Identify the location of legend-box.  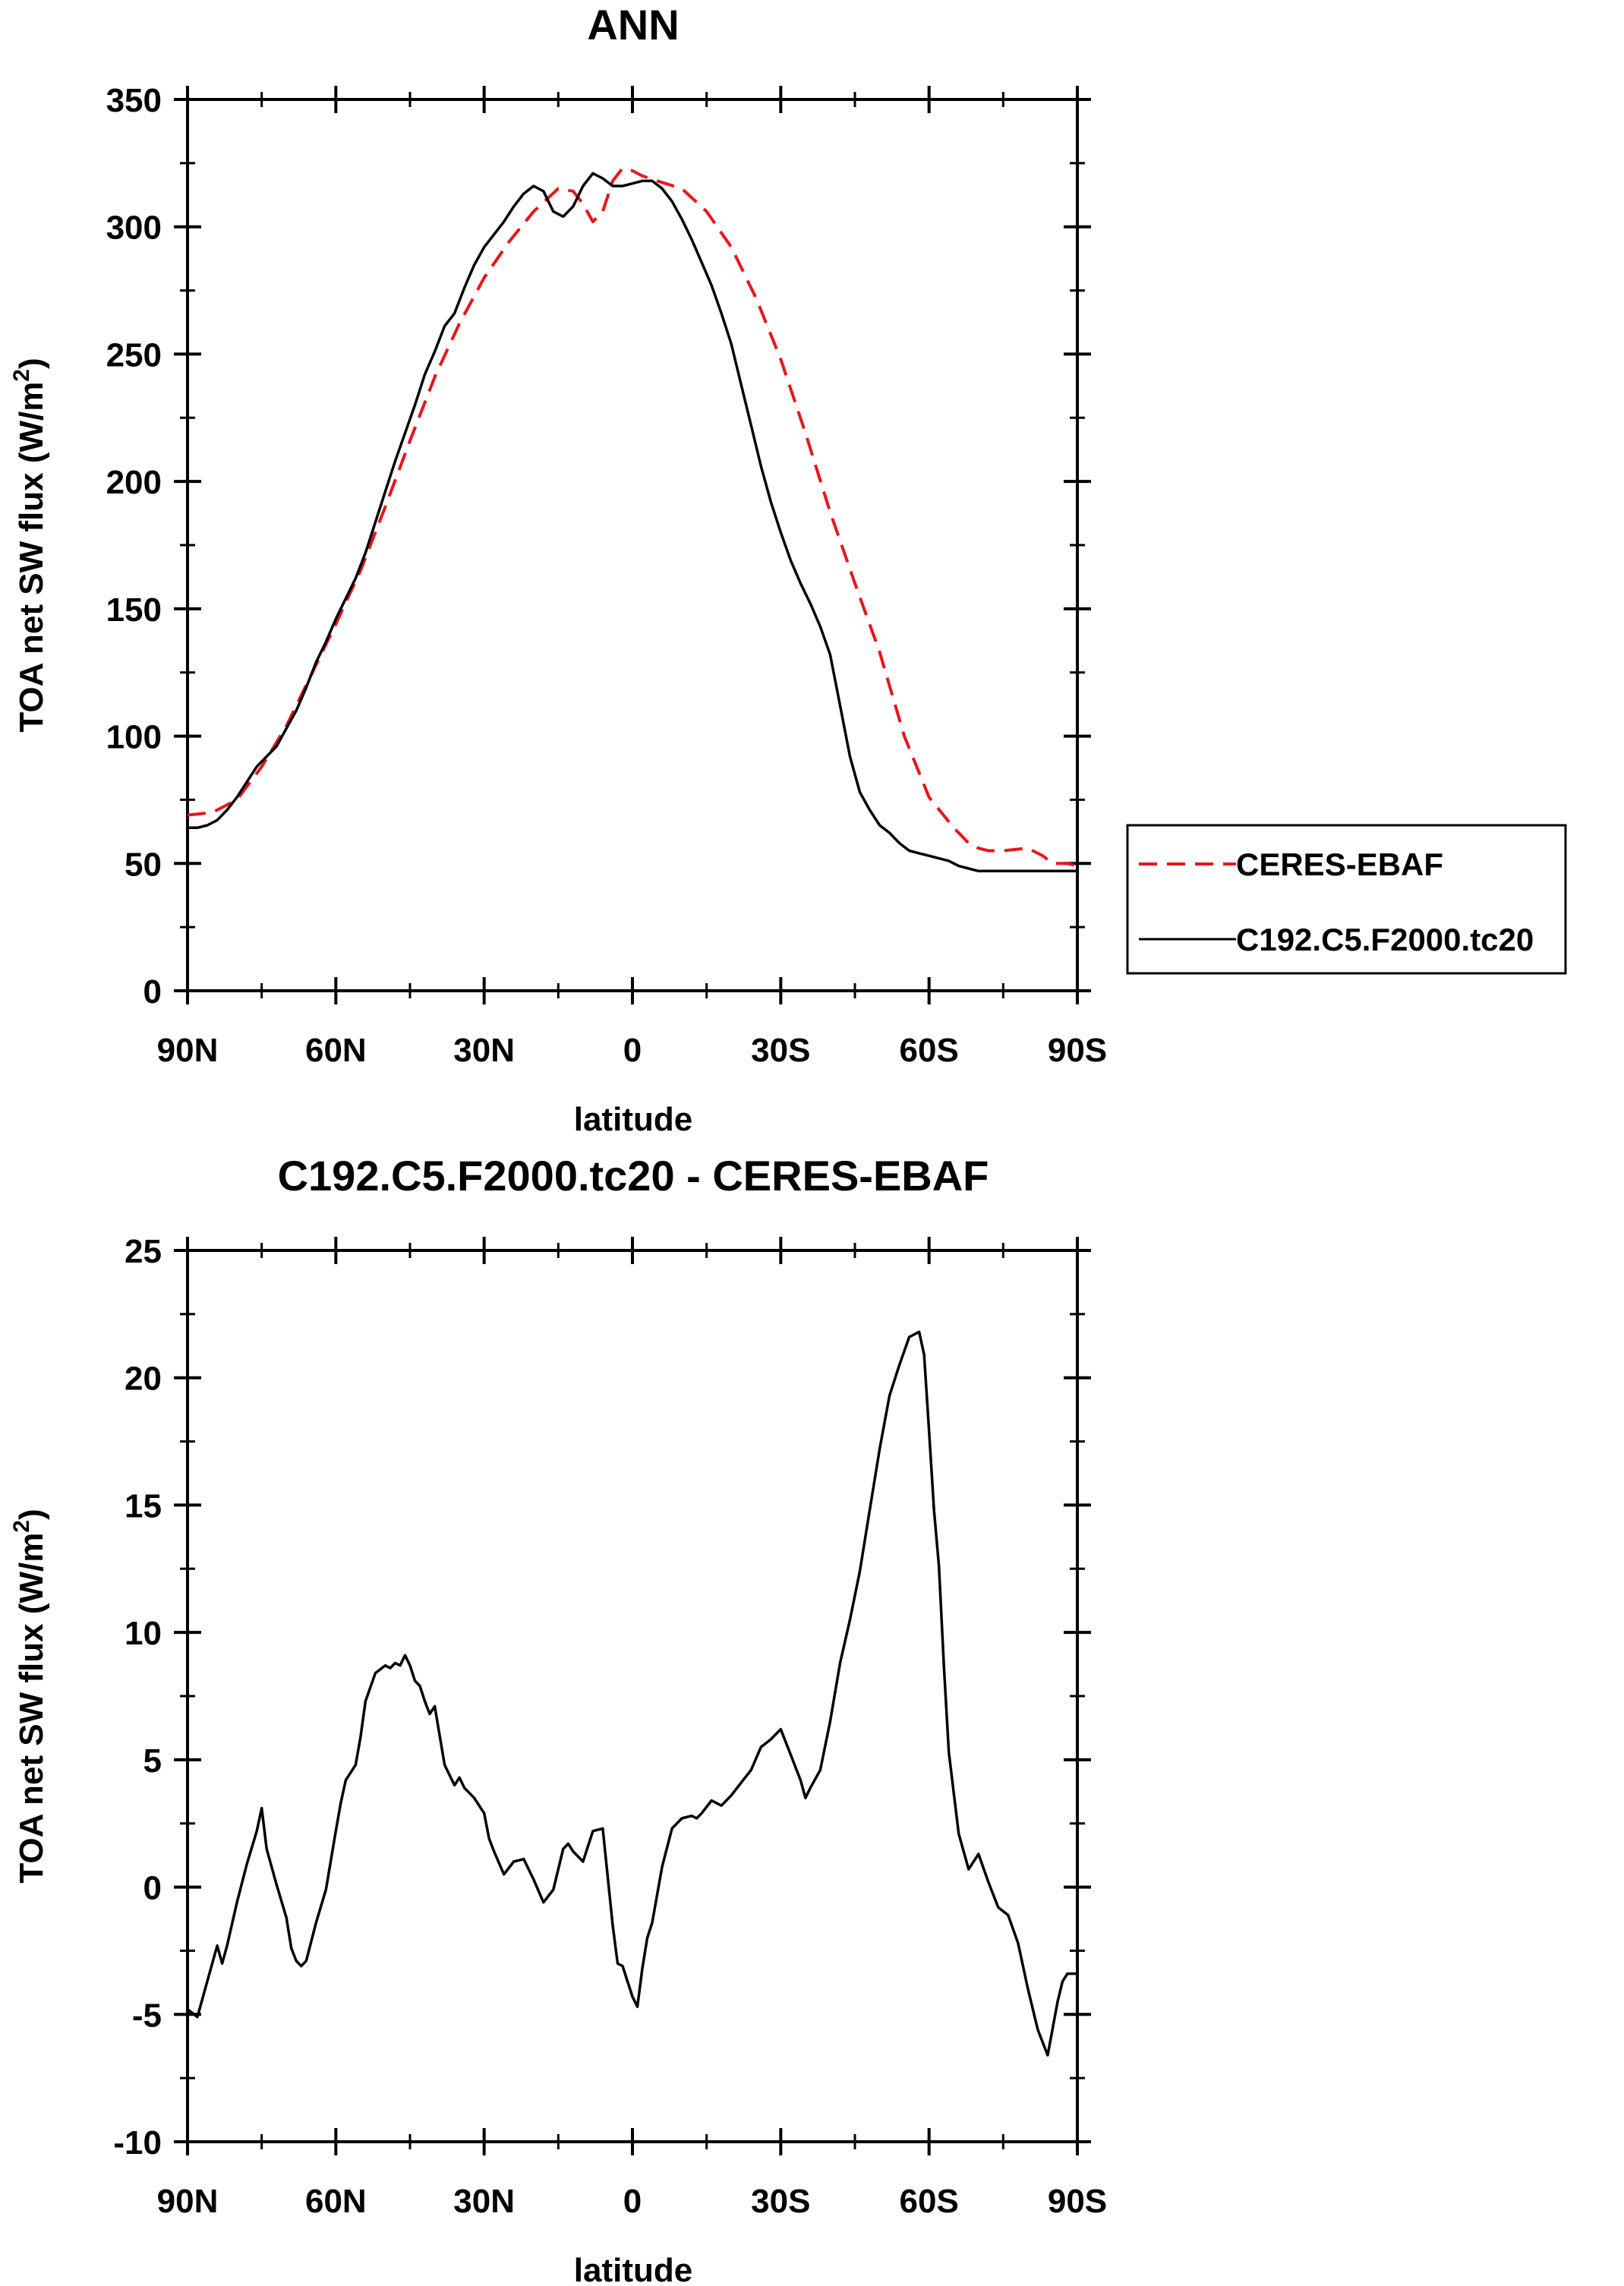
(1346, 899).